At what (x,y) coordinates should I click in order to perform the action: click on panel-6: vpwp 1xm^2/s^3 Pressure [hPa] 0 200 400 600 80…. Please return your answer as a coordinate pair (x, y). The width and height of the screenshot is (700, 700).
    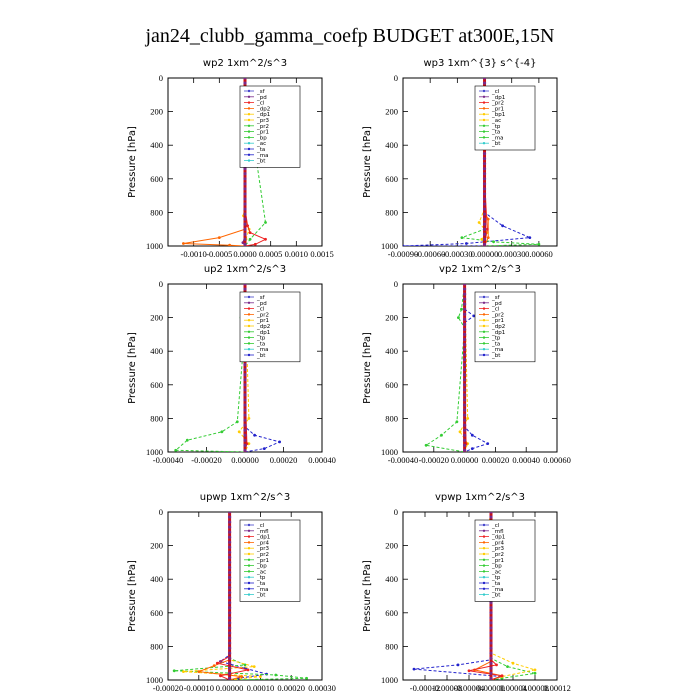
    Looking at the image, I should click on (466, 592).